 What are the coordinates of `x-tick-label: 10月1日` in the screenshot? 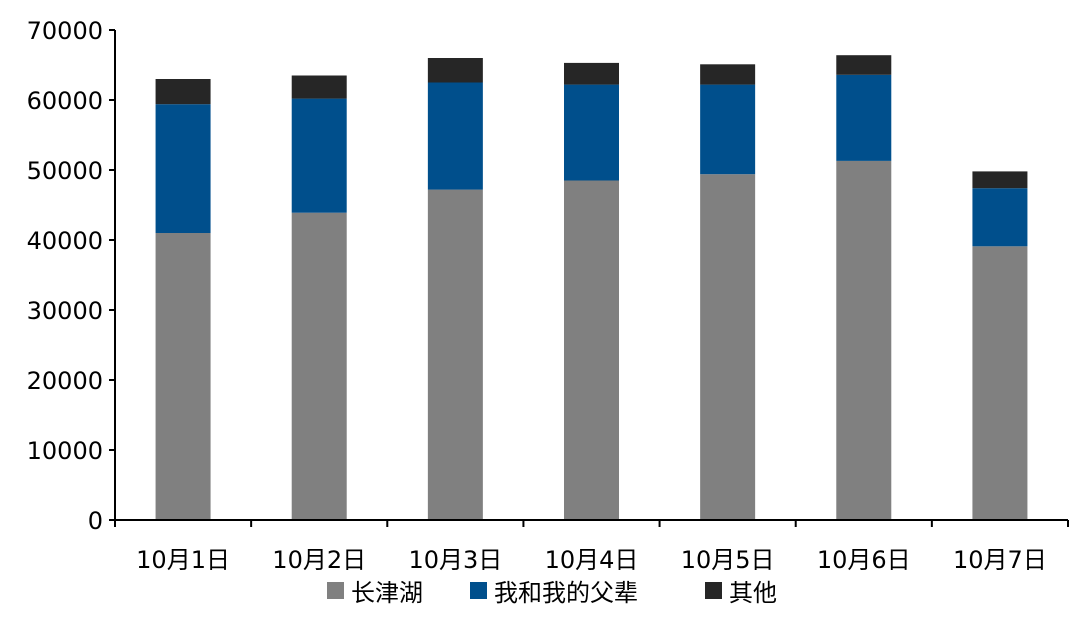 It's located at (183, 560).